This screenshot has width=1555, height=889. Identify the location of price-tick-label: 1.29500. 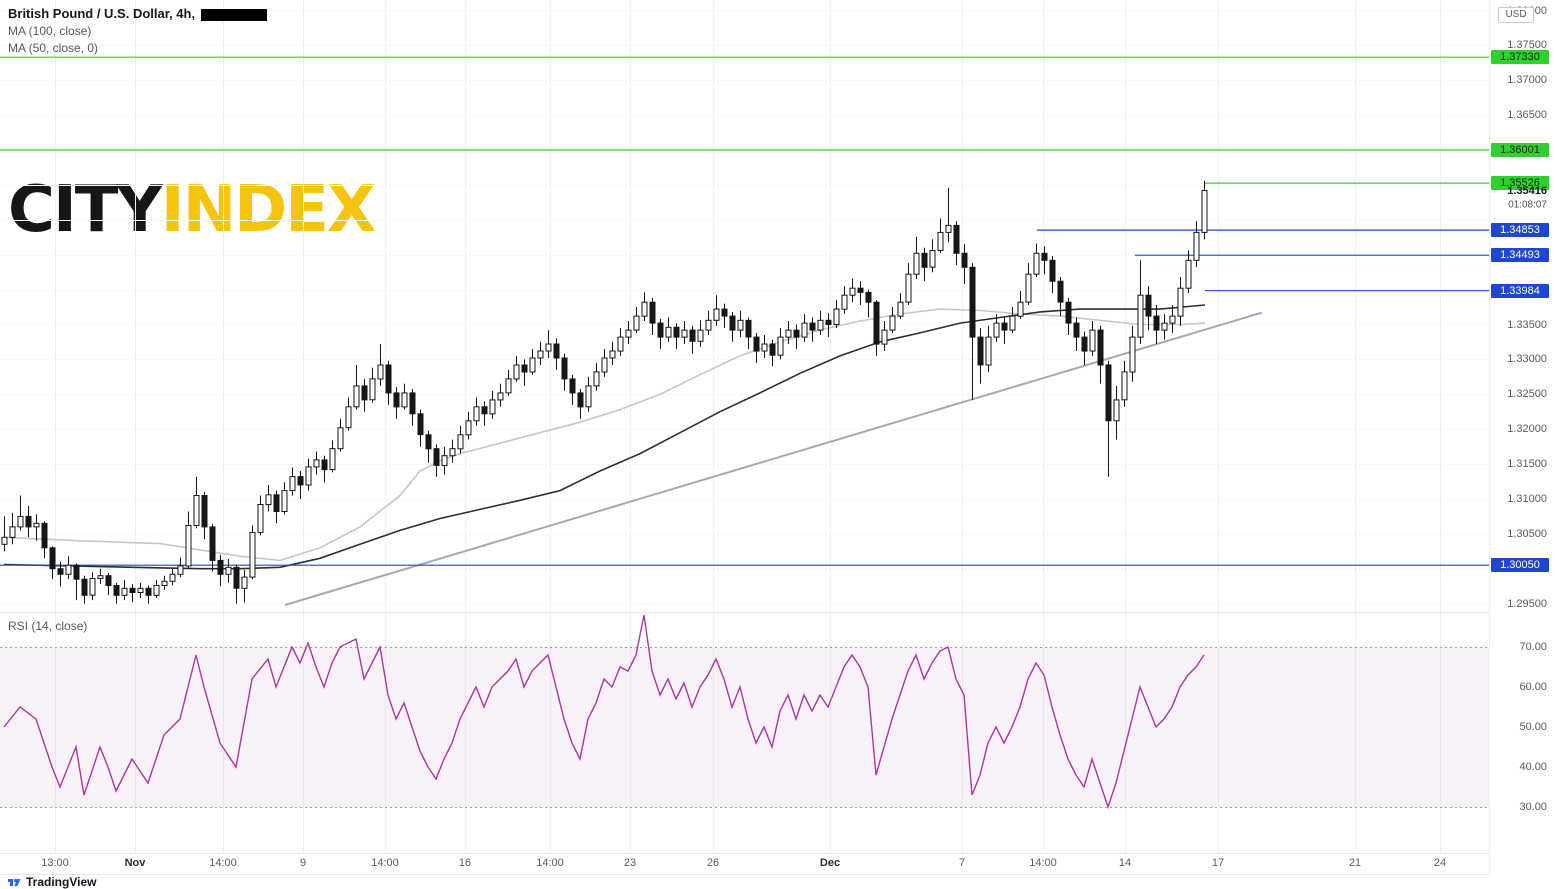
(1527, 603).